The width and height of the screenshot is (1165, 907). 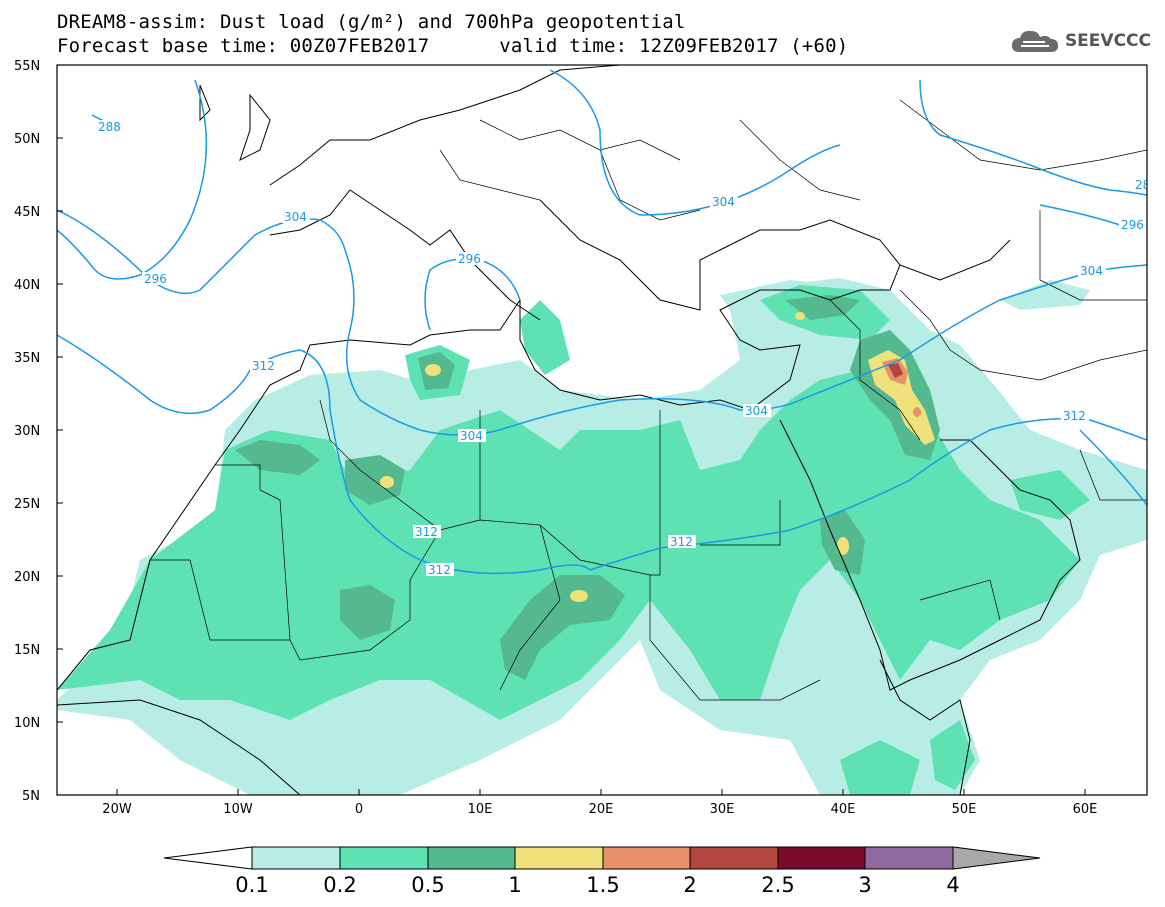 I want to click on lat-label: 50N, so click(x=27, y=139).